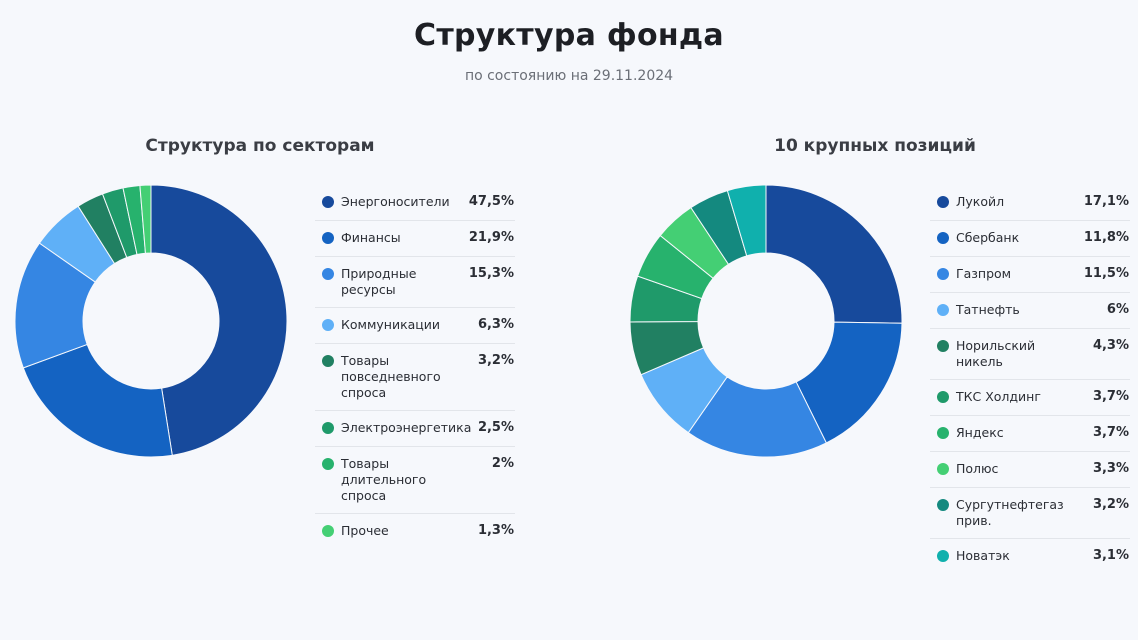  I want to click on legend-label: Товары длительного спроса, so click(384, 479).